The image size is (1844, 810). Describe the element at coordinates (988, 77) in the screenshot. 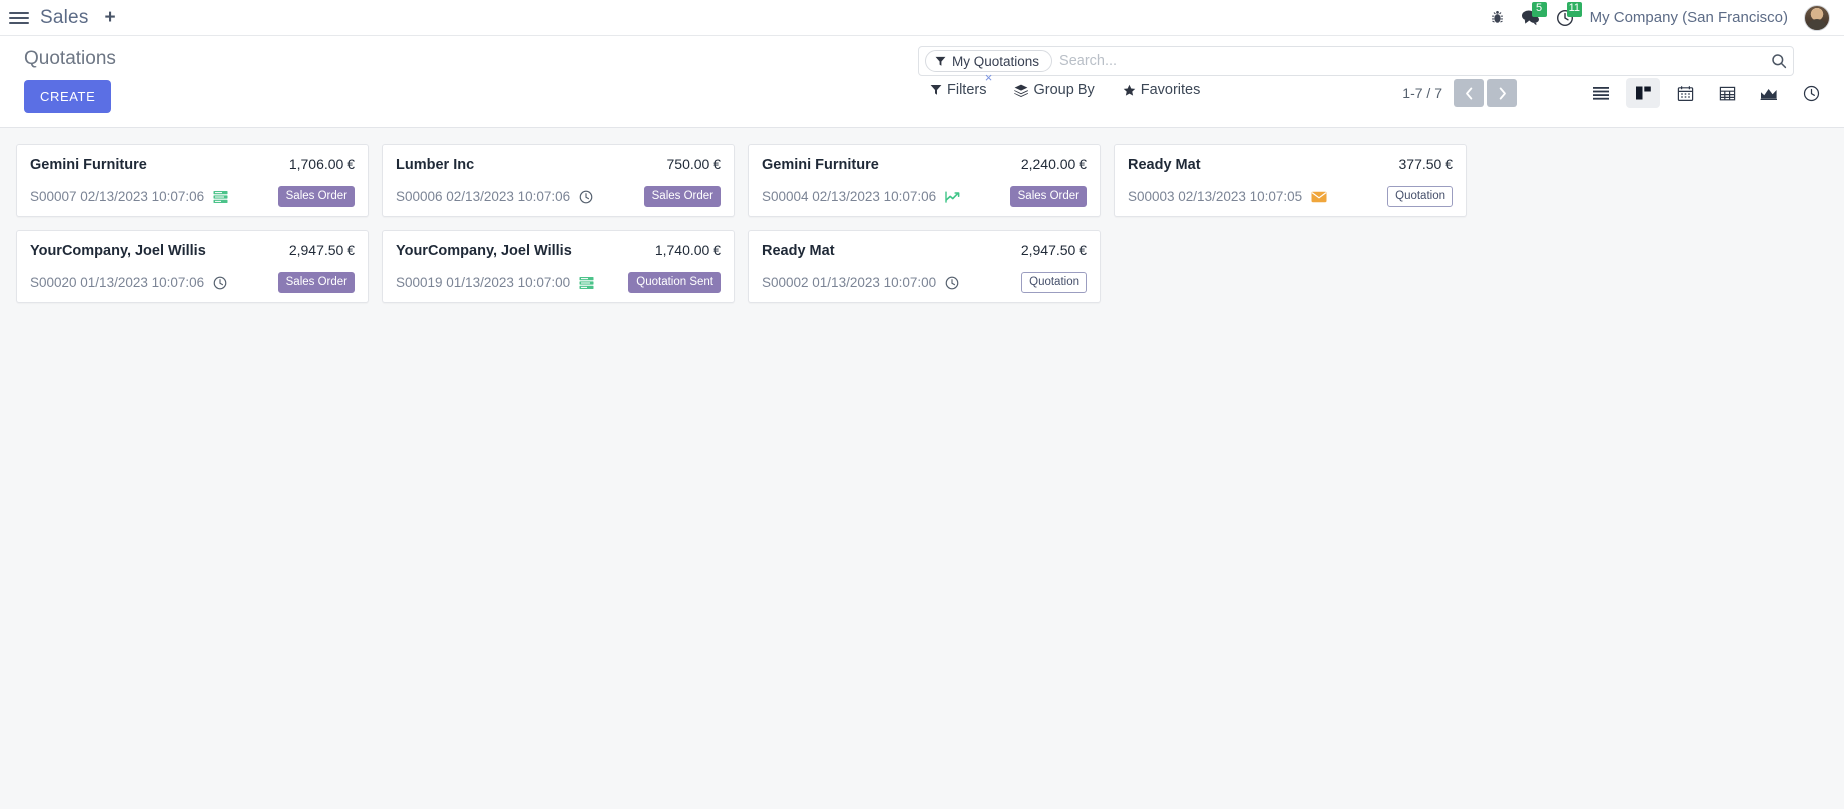

I see `search-facet-remove-icon: ×` at that location.